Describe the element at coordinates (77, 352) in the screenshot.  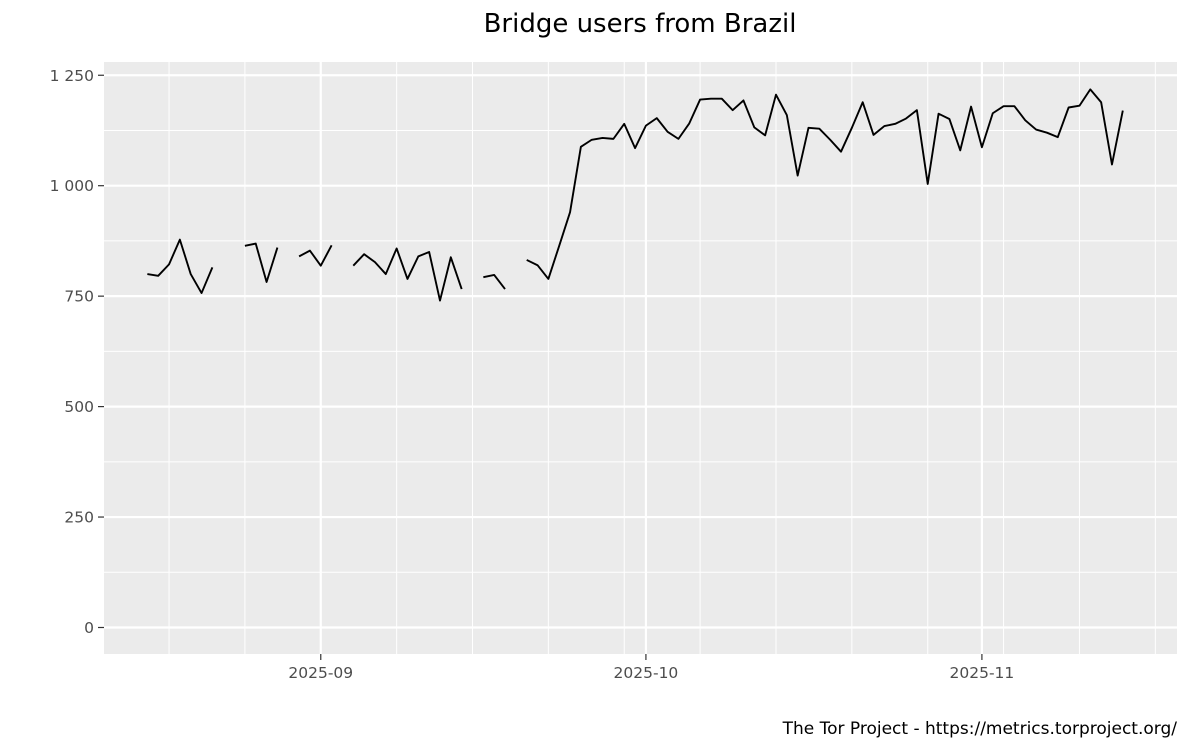
I see `y-axis: 0 250 500 750 1 000 1 250` at that location.